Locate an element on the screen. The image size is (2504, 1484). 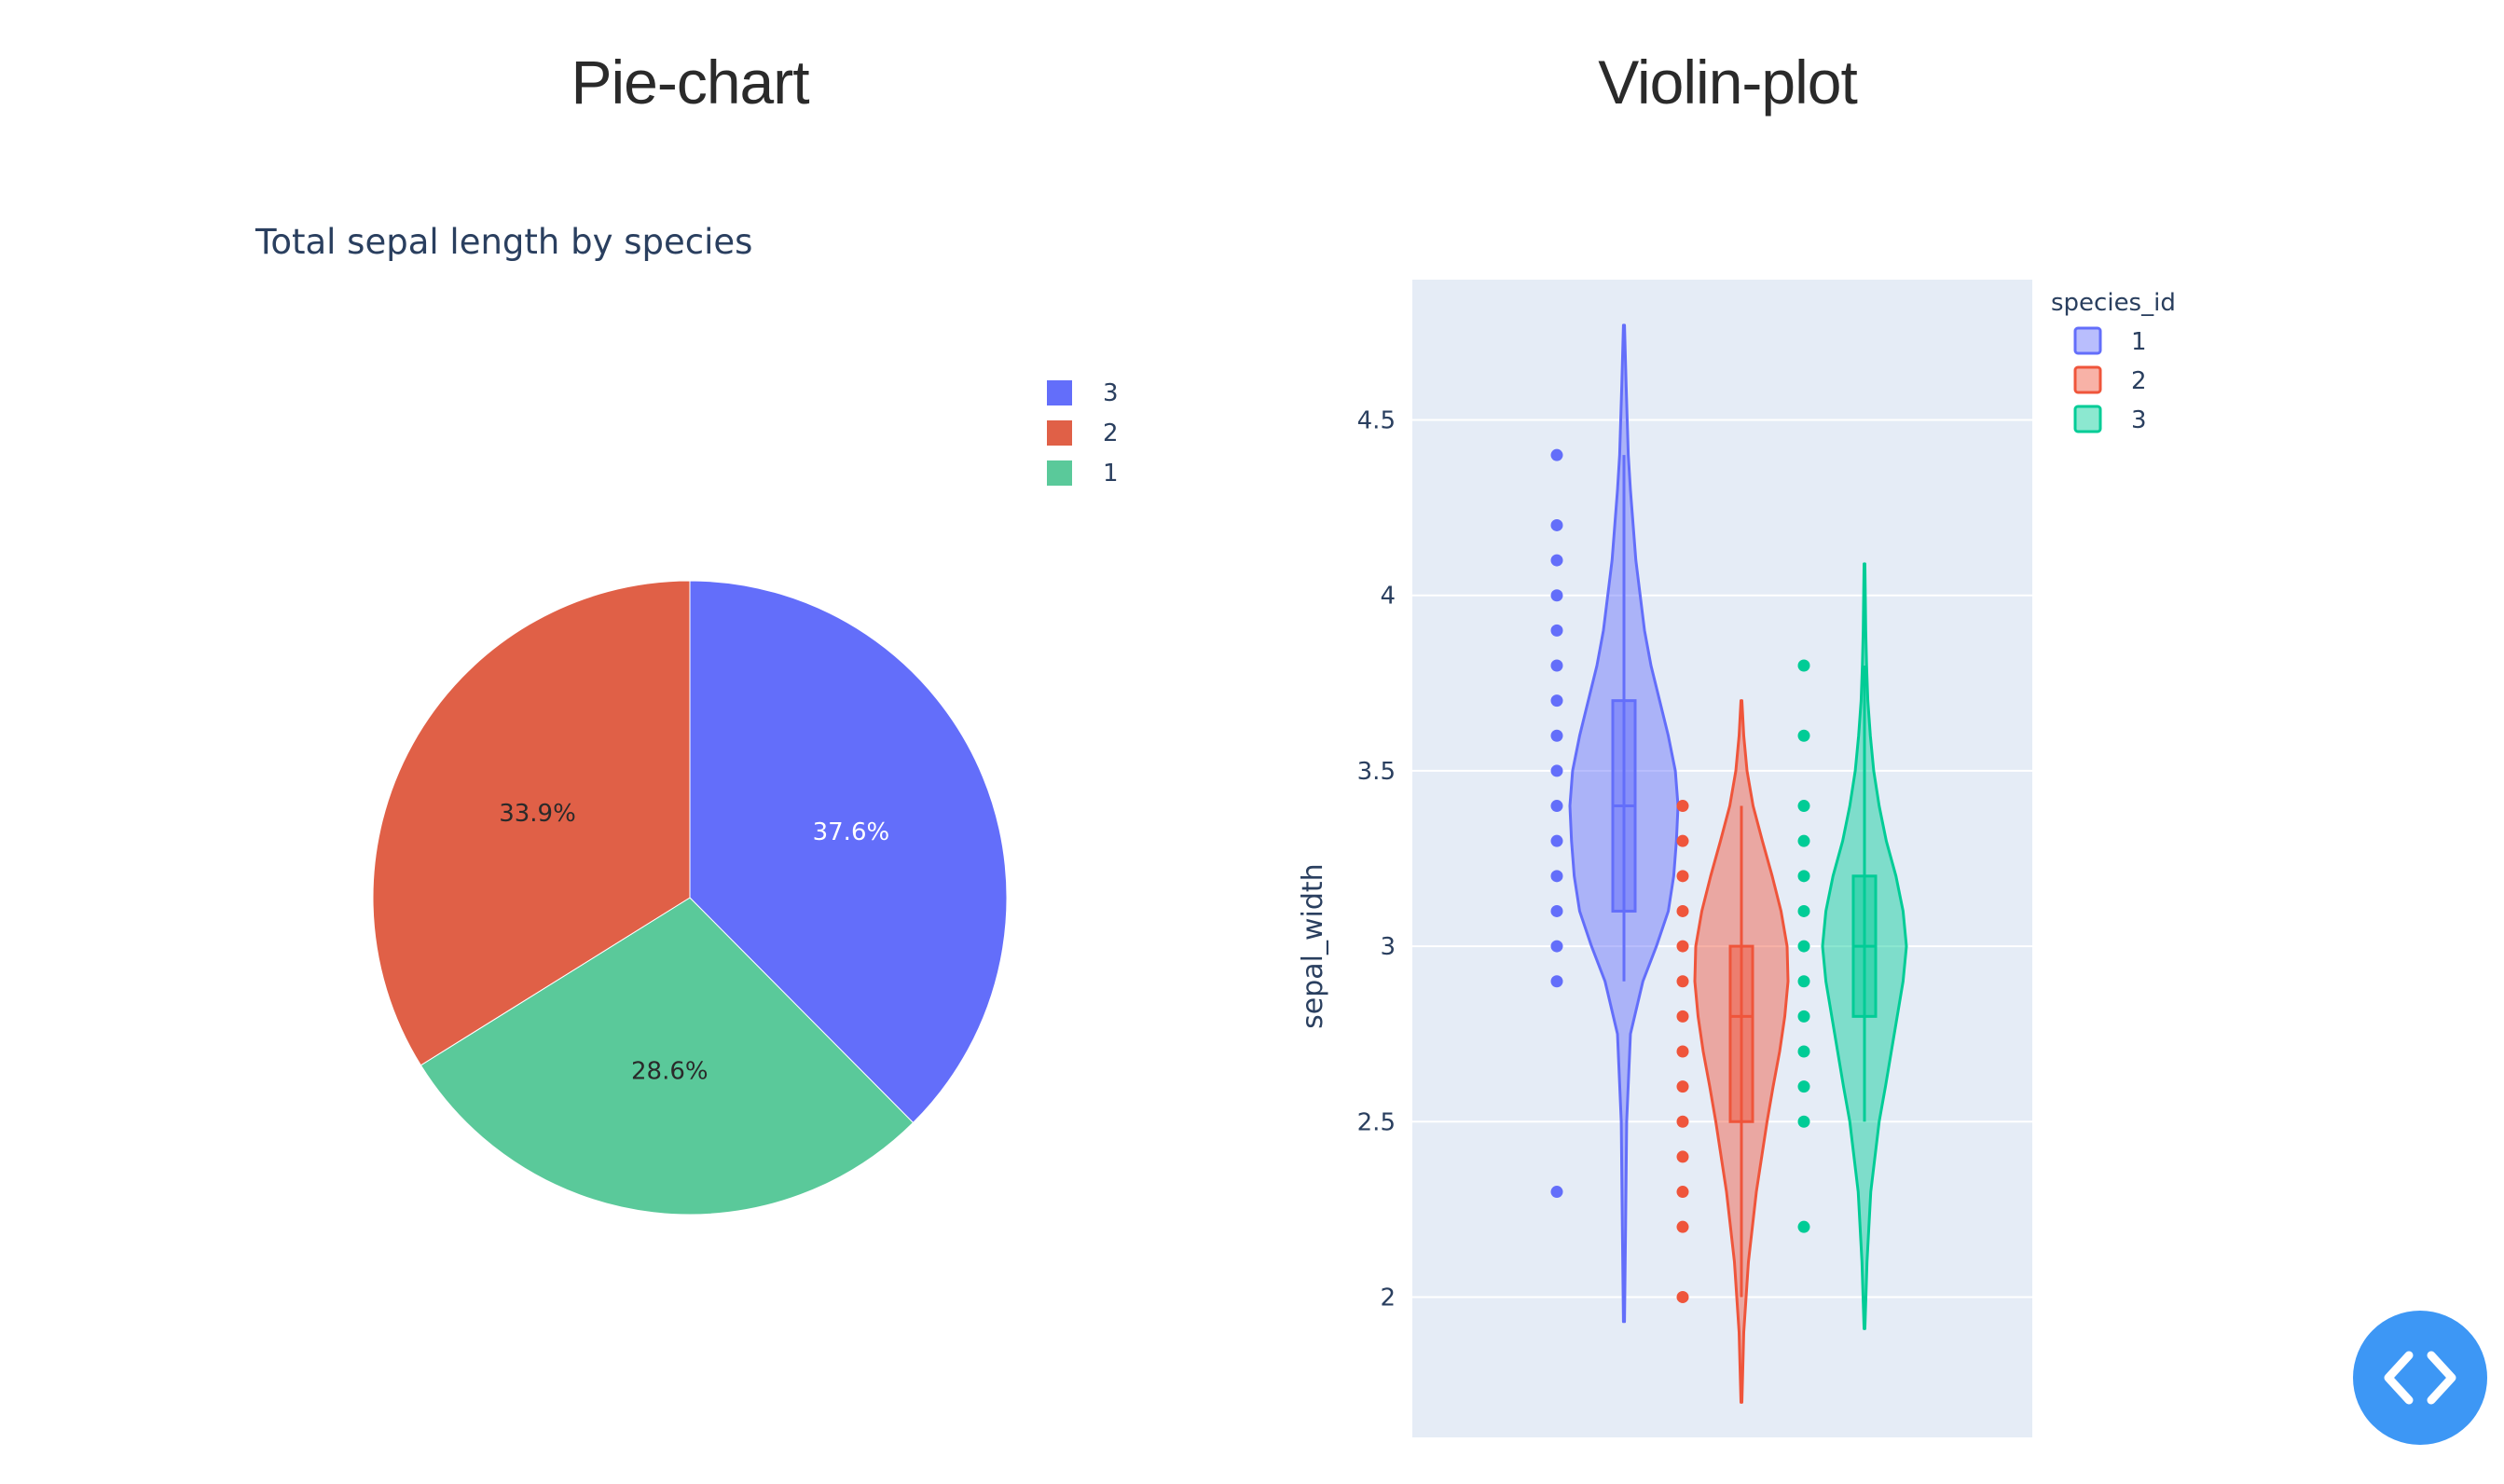
pie-legend-item-2: 2 is located at coordinates (1083, 433).